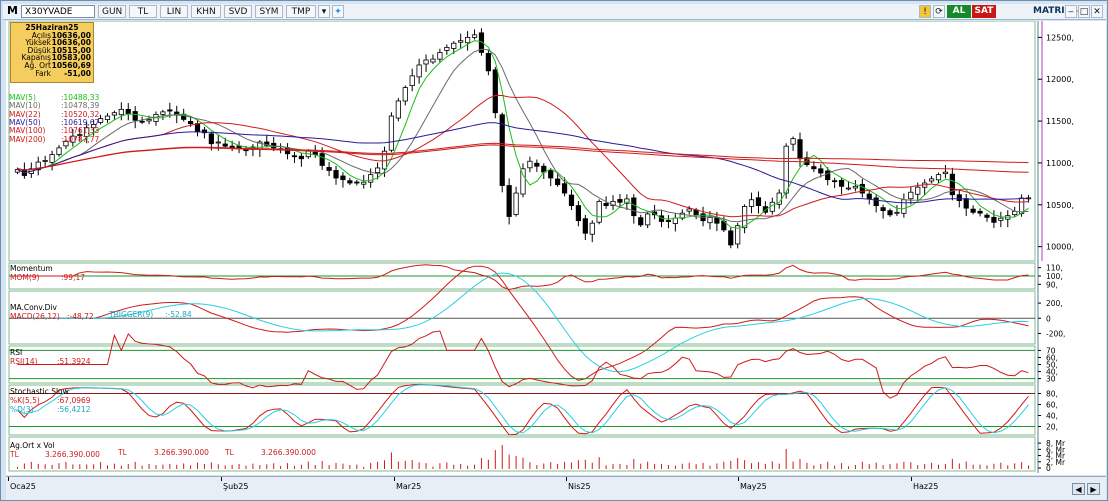 This screenshot has width=1108, height=501. Describe the element at coordinates (269, 11) in the screenshot. I see `sym-button: SYM` at that location.